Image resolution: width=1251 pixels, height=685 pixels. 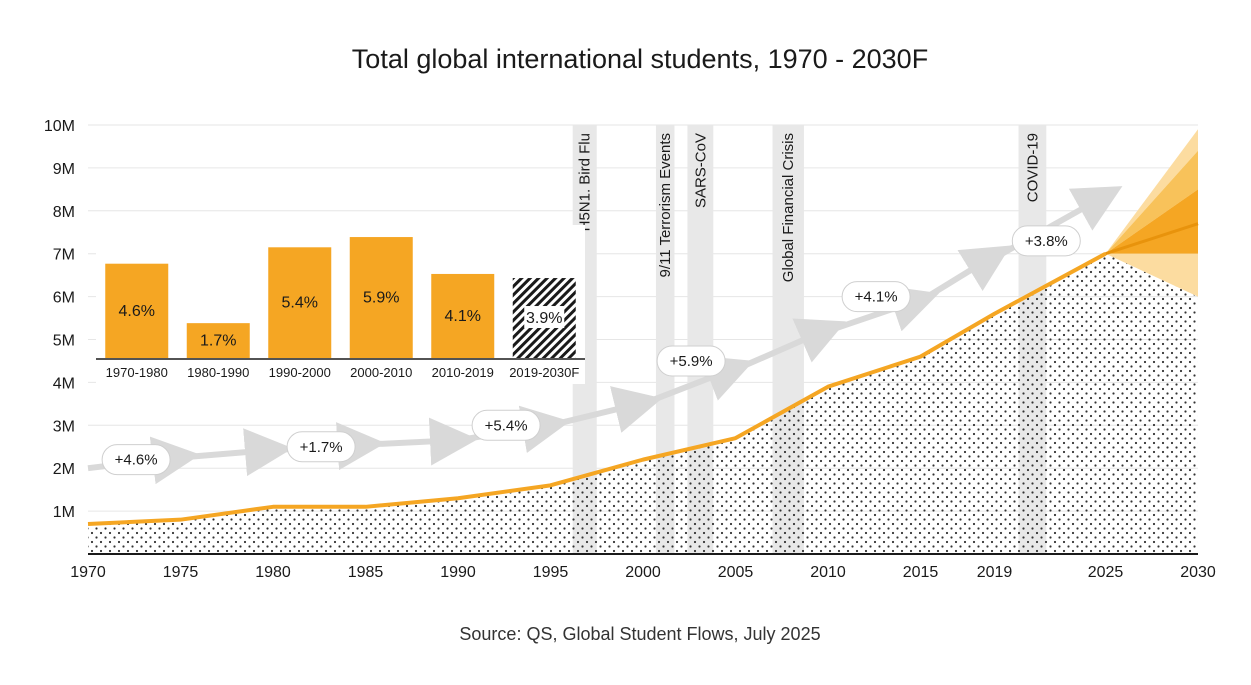 What do you see at coordinates (64, 341) in the screenshot?
I see `y-tick-label: 5M` at bounding box center [64, 341].